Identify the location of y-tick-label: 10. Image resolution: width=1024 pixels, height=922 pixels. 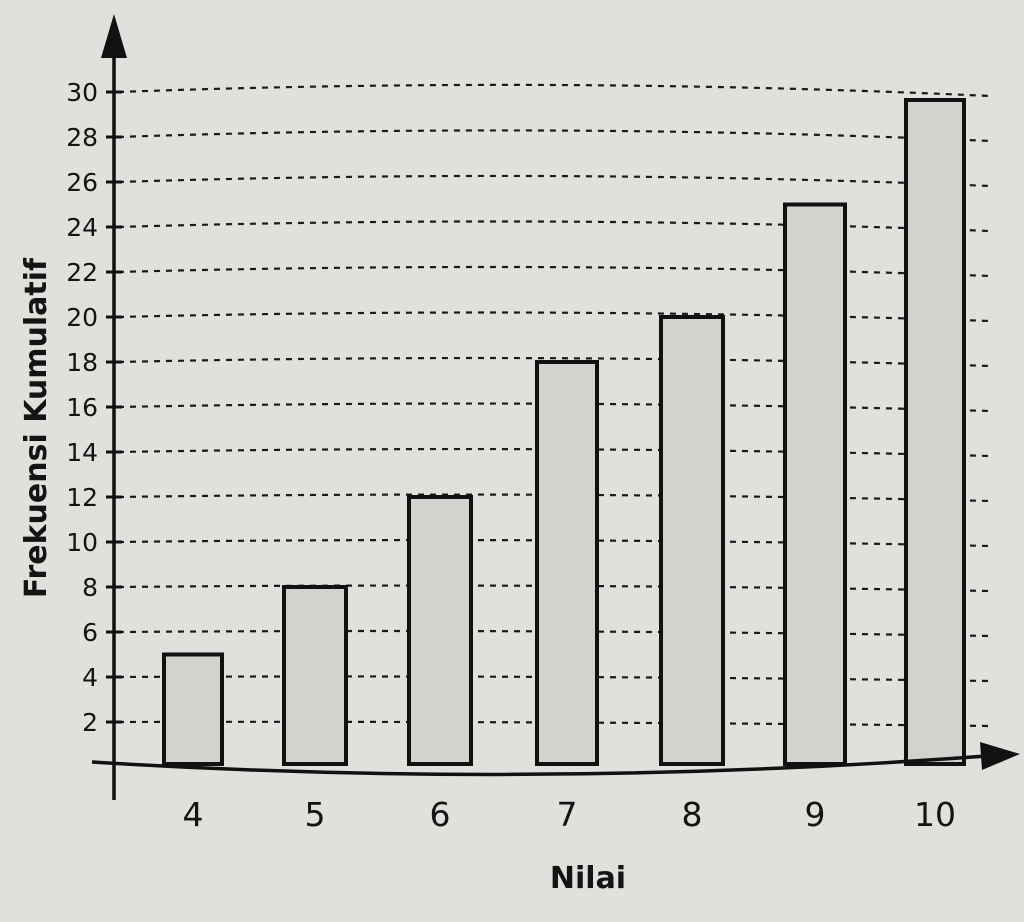
(82, 542).